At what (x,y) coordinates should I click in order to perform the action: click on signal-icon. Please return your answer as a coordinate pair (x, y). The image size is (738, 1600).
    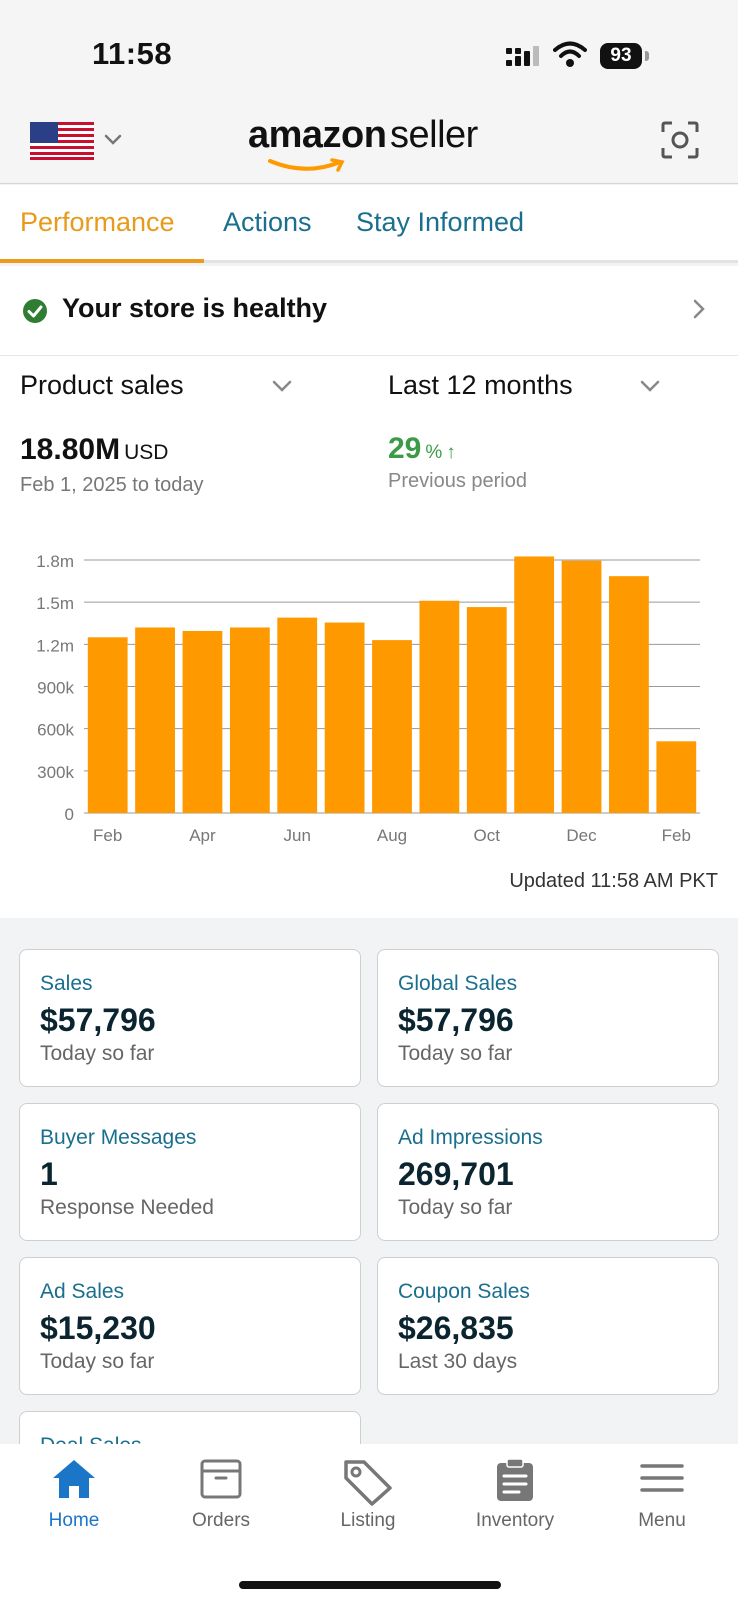
    Looking at the image, I should click on (522, 56).